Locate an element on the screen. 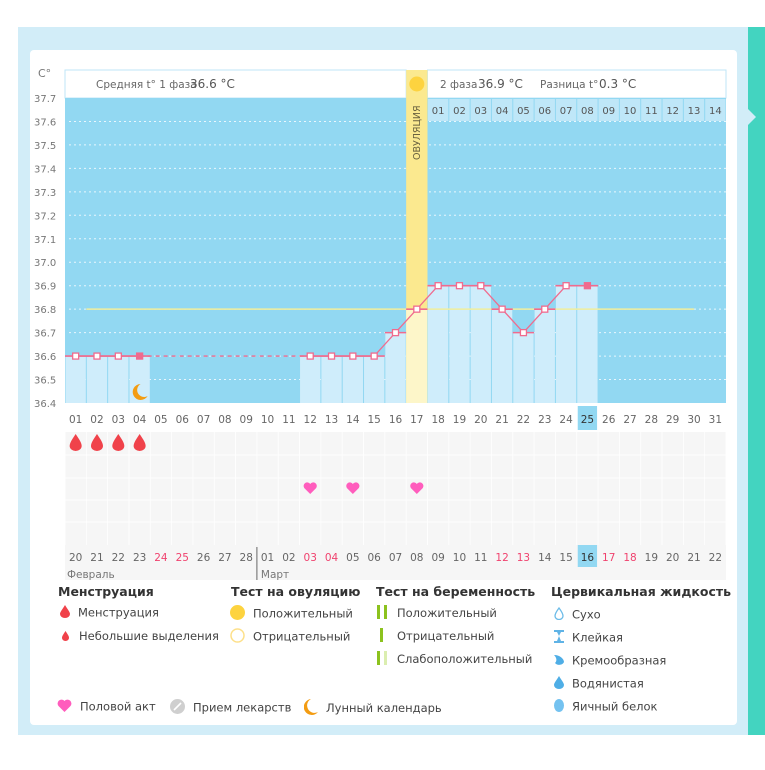 The height and width of the screenshot is (770, 765). date-label: 08 is located at coordinates (416, 558).